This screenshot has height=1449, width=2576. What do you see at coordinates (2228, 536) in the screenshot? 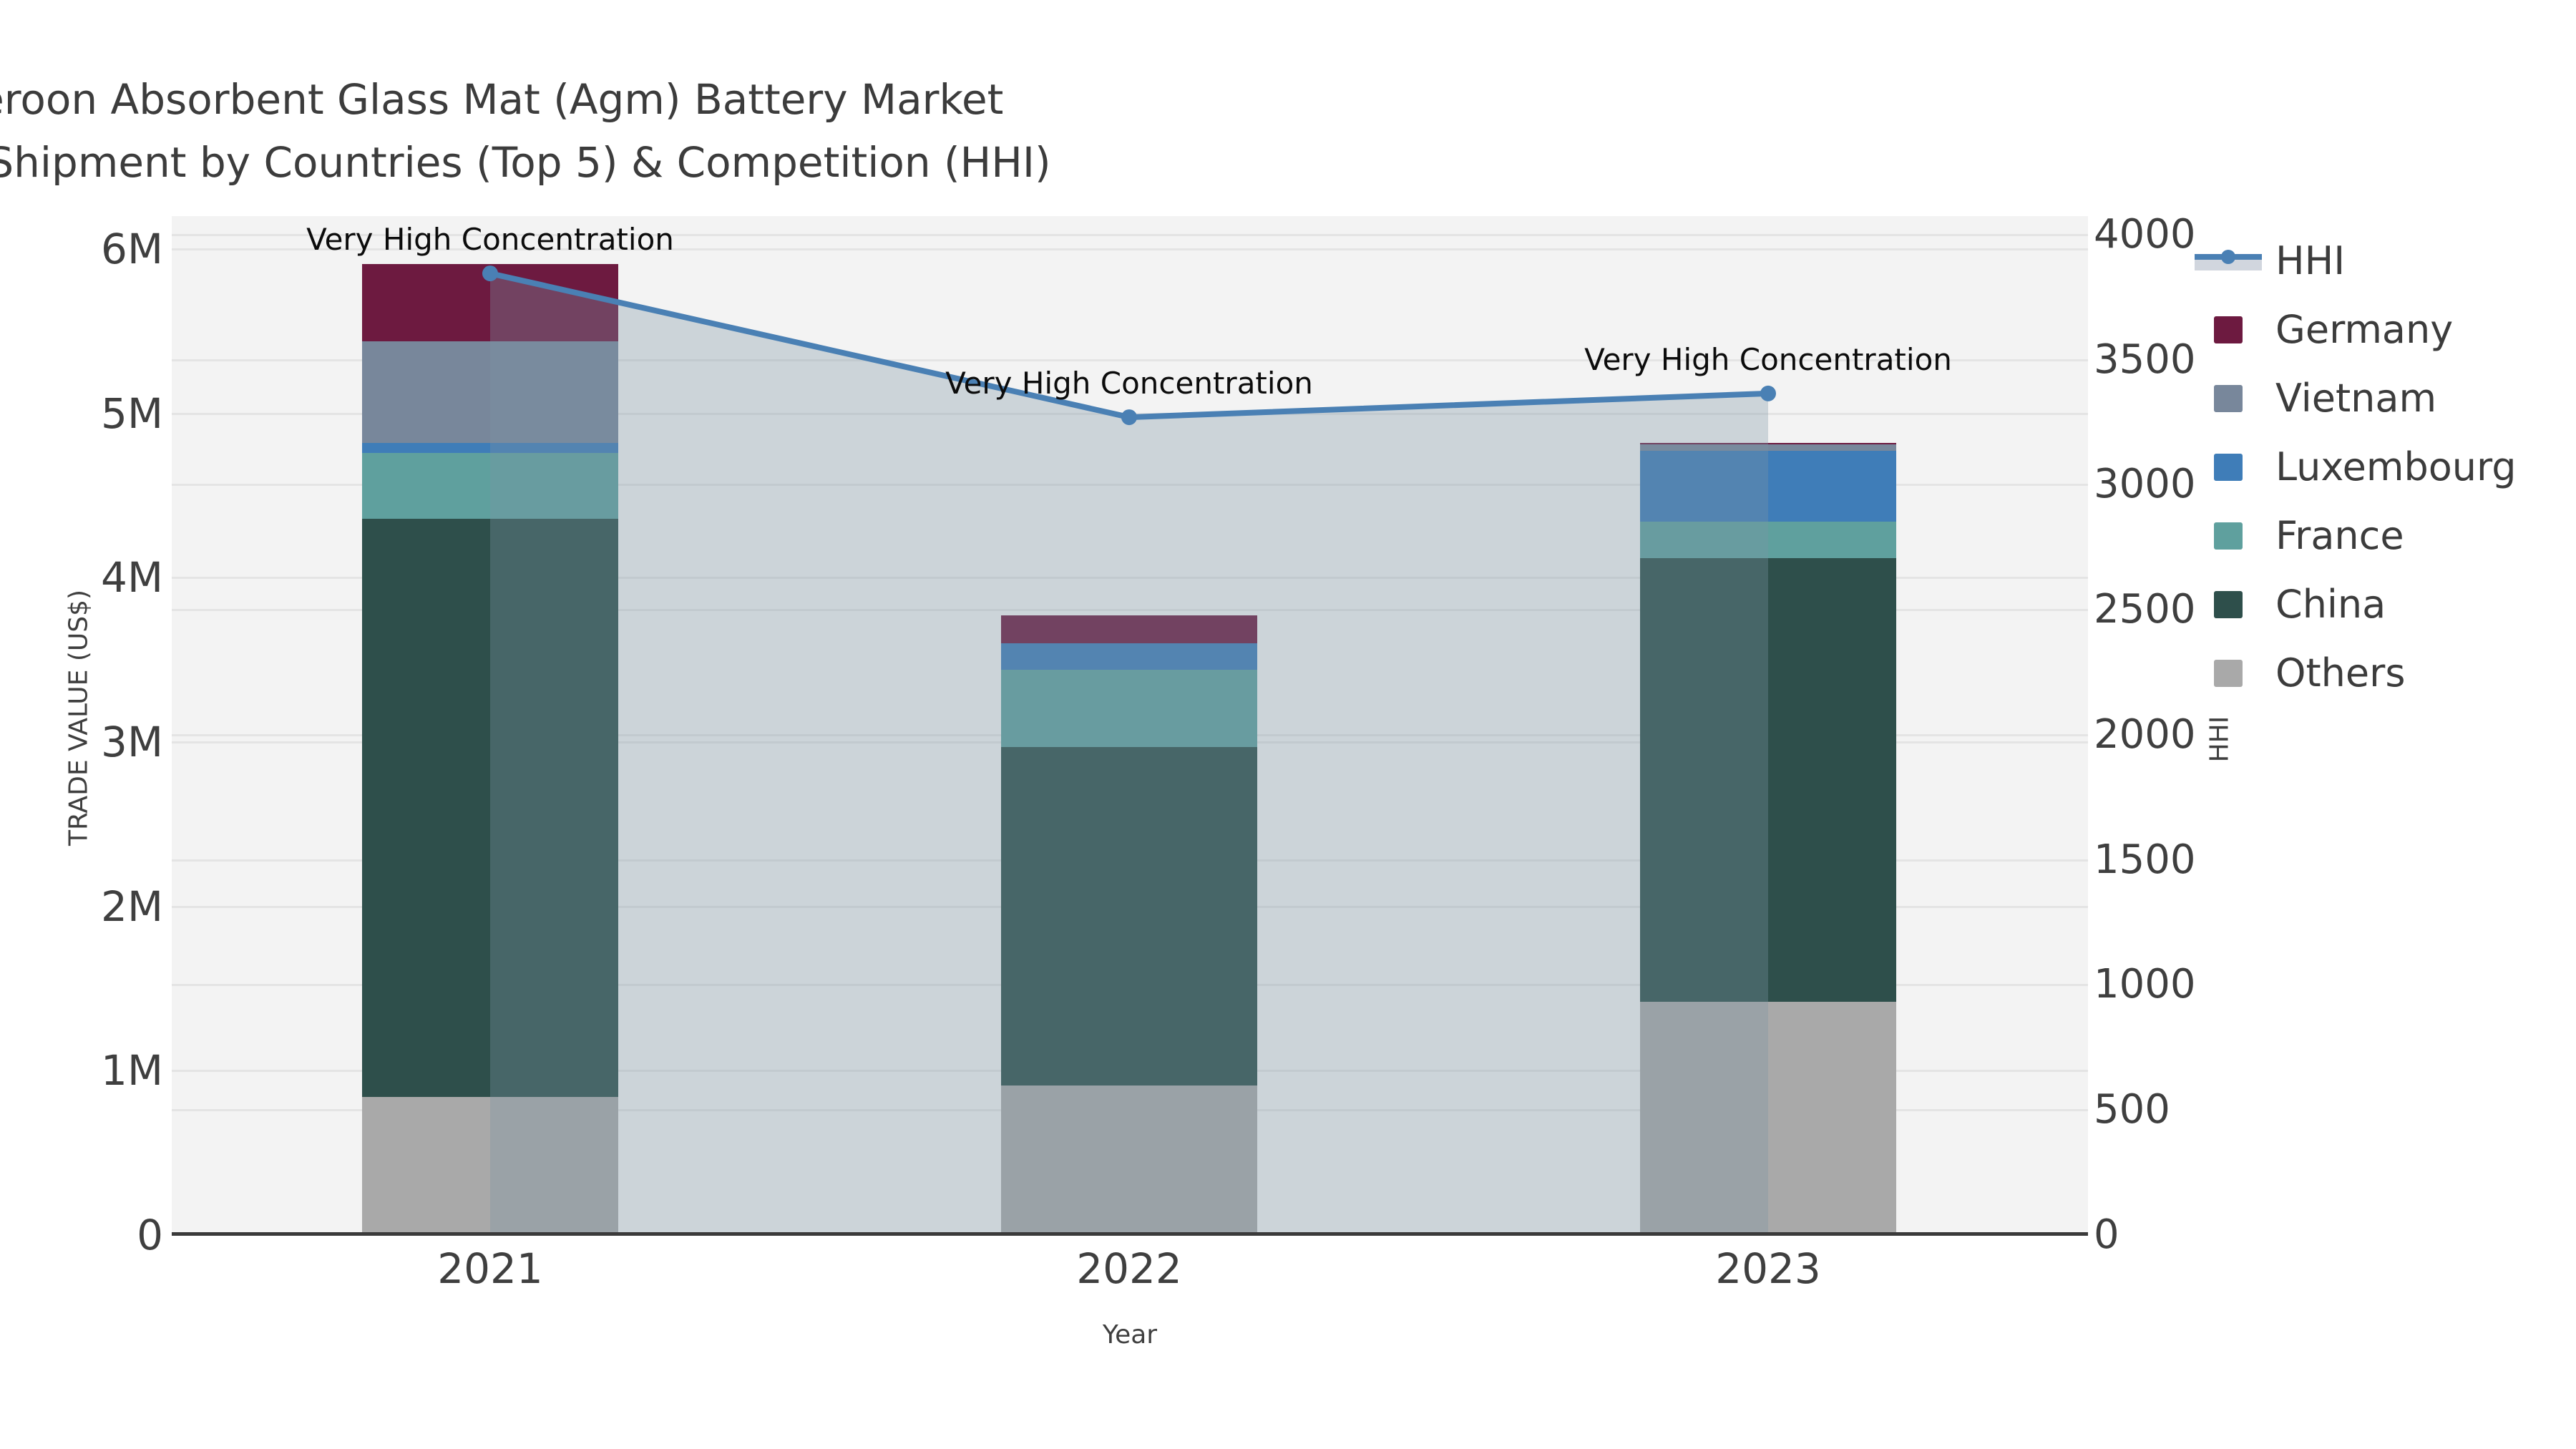
I see `legend-swatch-france` at bounding box center [2228, 536].